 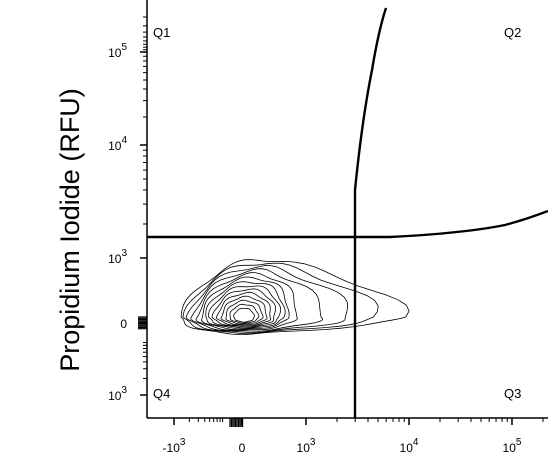 I want to click on gate-horizontal, so click(x=347, y=224).